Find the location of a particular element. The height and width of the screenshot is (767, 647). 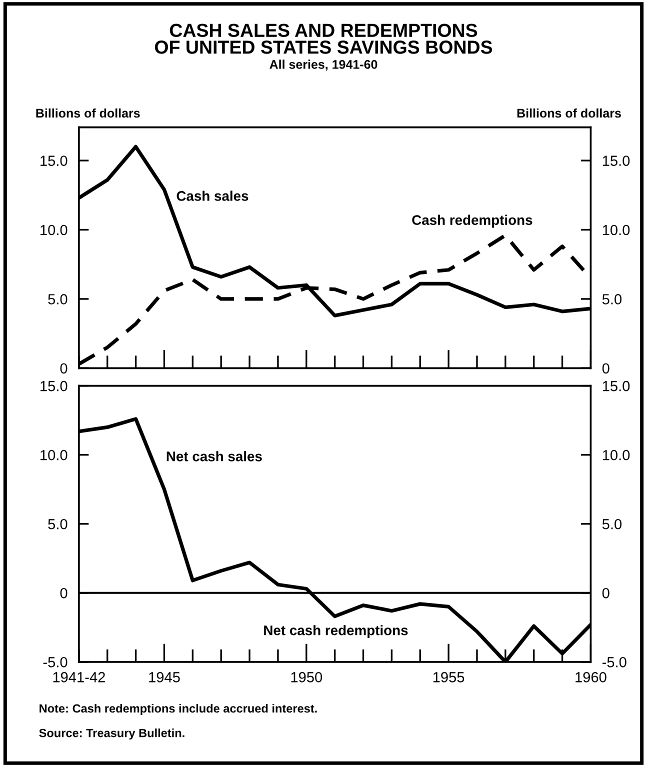

annotation: Net cash sales is located at coordinates (214, 456).